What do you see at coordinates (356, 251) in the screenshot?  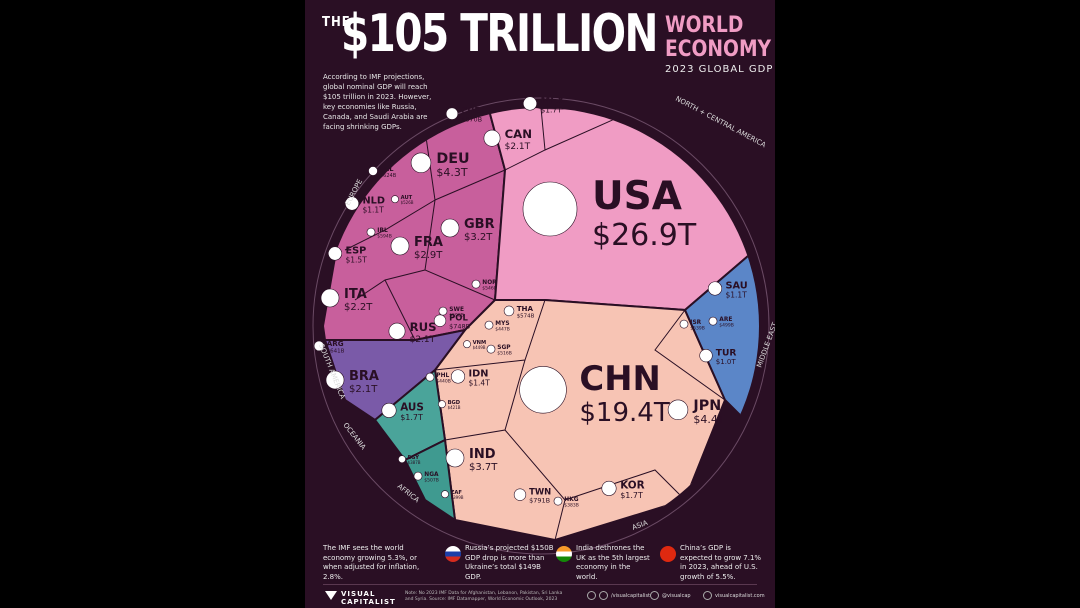 I see `country-code-esp: ESP` at bounding box center [356, 251].